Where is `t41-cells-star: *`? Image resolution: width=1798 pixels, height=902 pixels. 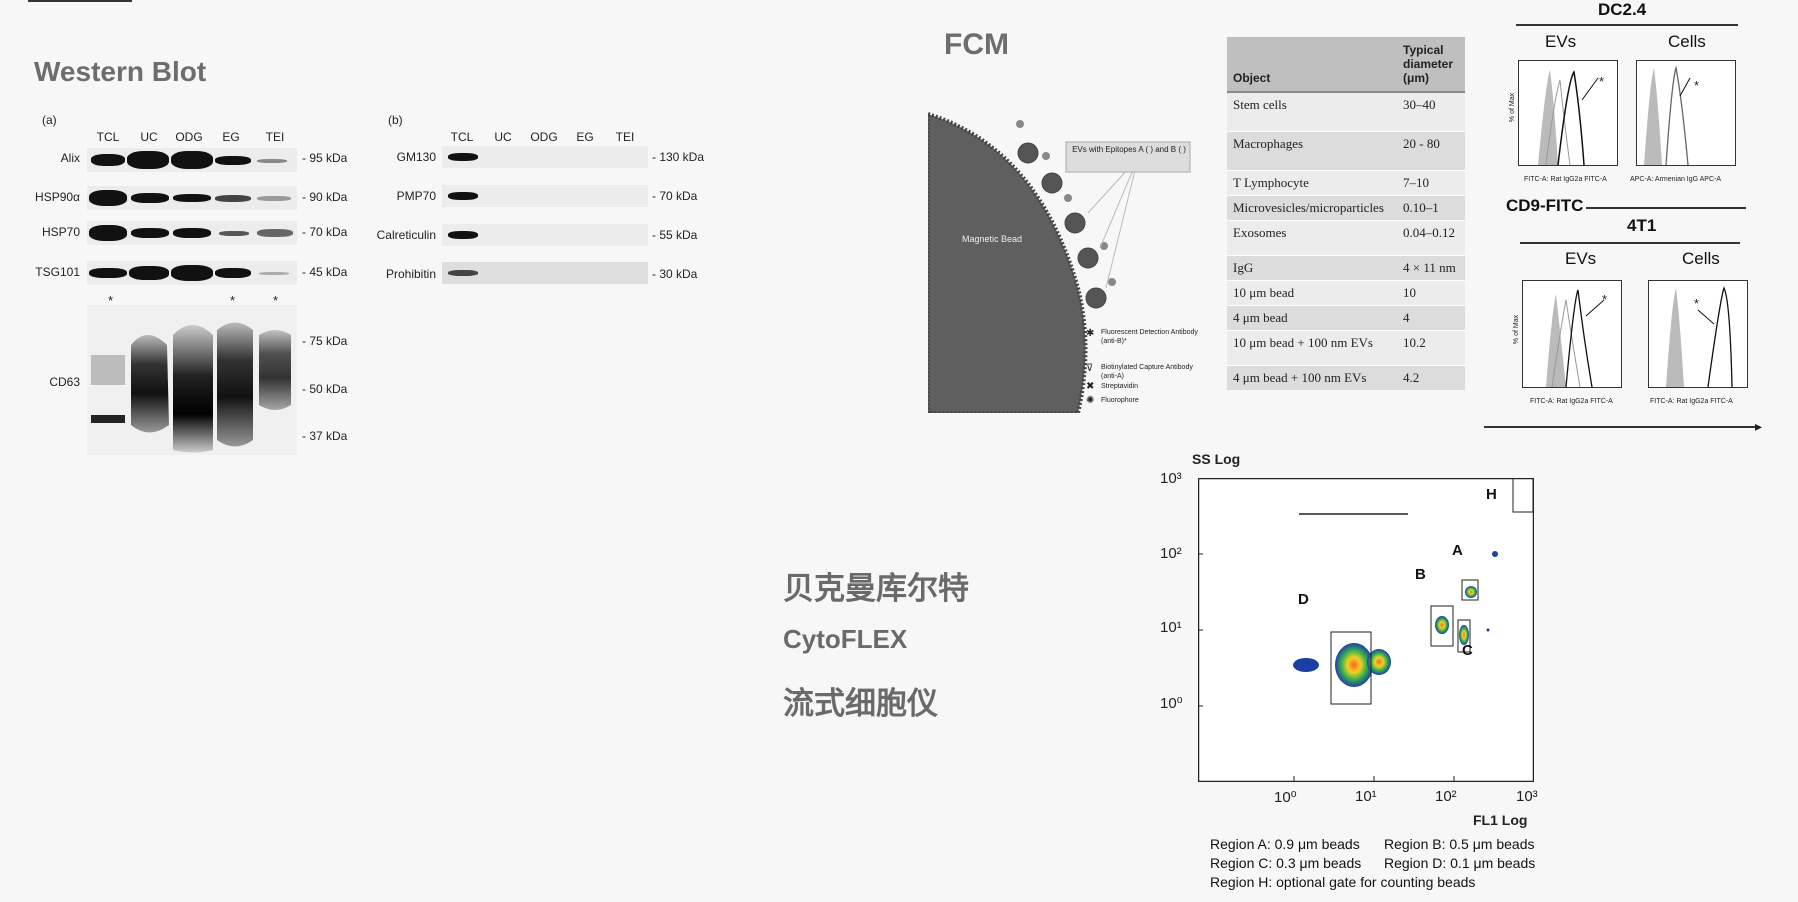 t41-cells-star: * is located at coordinates (1697, 303).